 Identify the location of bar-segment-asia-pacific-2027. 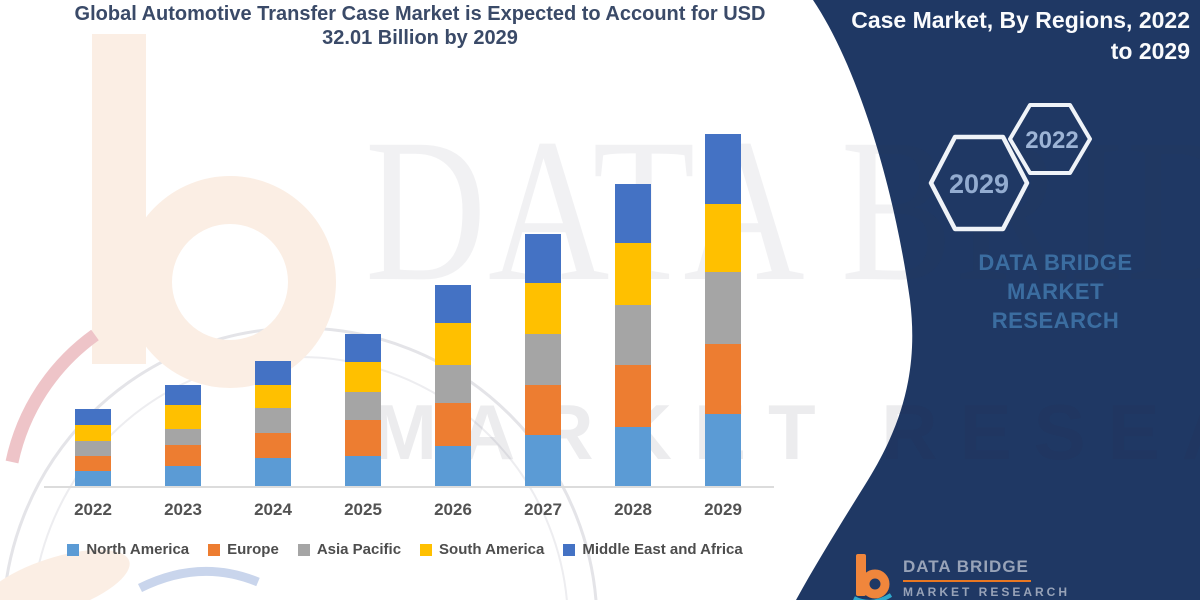
(543, 359).